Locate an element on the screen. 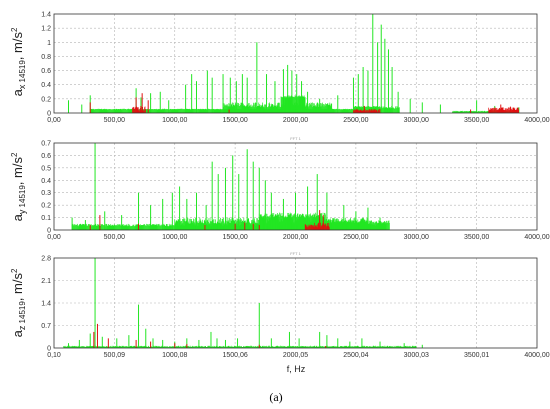 This screenshot has height=409, width=550. x-axis-label: f, Hz is located at coordinates (296, 369).